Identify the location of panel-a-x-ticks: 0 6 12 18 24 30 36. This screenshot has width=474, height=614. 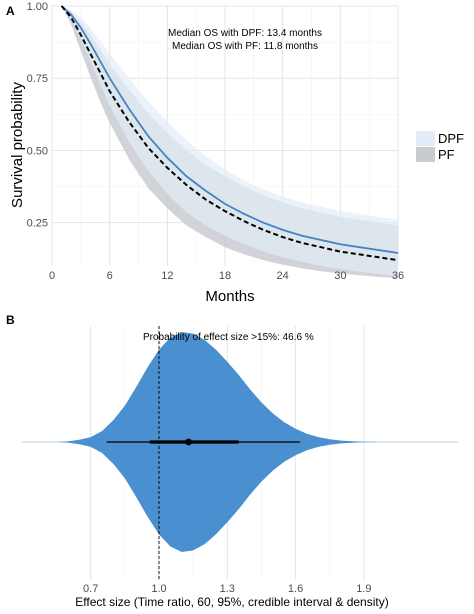
(226, 276).